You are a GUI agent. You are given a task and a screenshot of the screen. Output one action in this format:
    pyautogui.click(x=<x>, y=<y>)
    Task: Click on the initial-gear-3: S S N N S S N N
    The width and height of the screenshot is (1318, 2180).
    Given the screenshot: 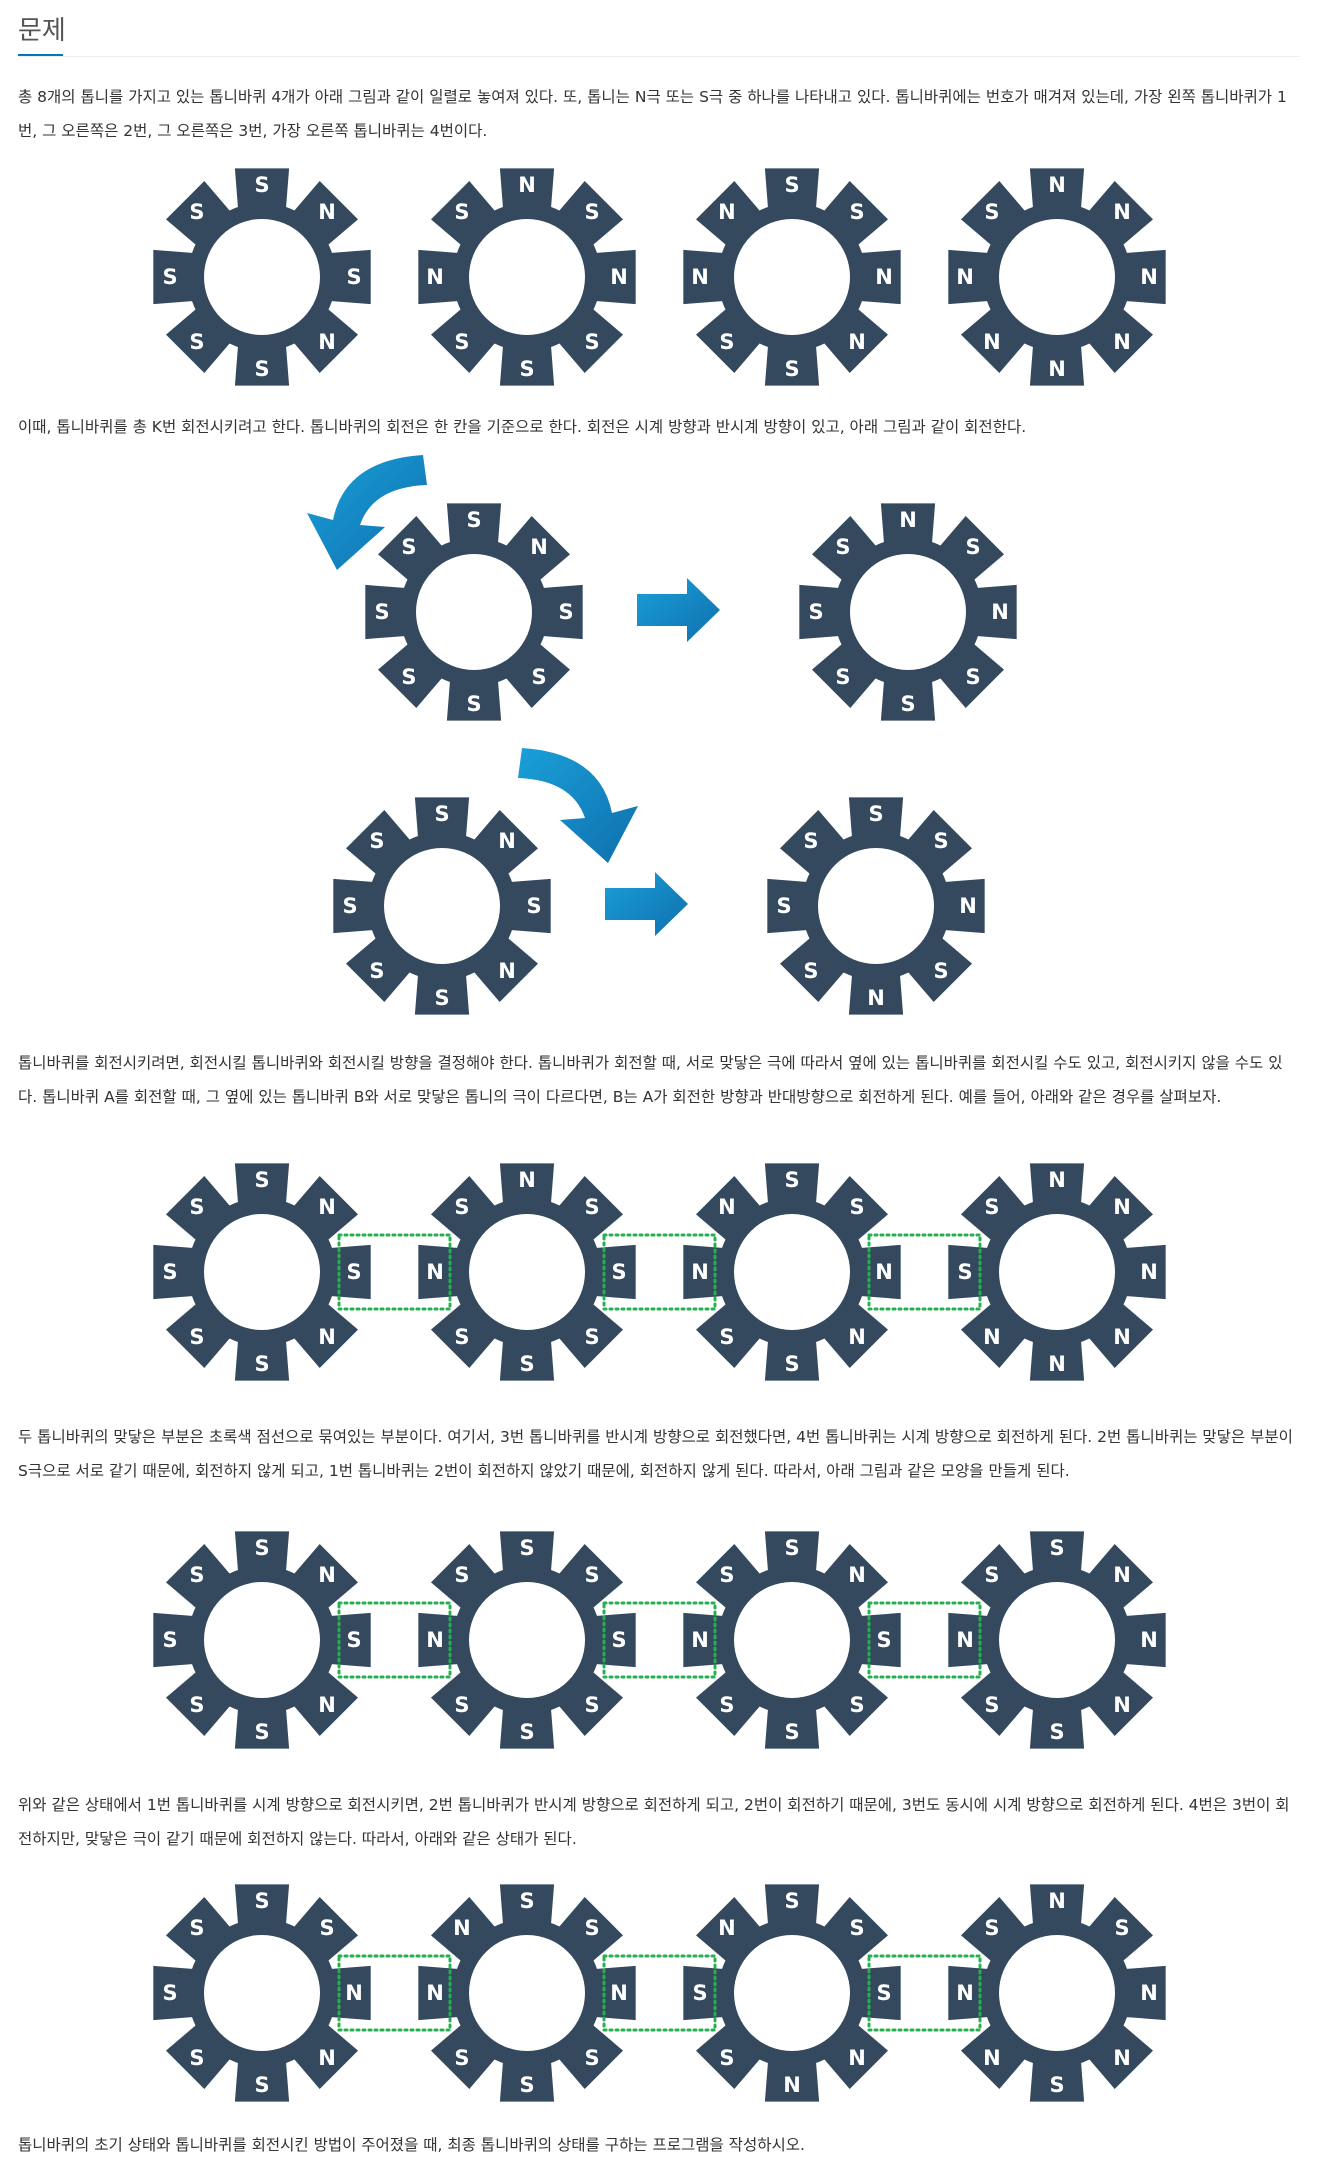 What is the action you would take?
    pyautogui.click(x=792, y=277)
    